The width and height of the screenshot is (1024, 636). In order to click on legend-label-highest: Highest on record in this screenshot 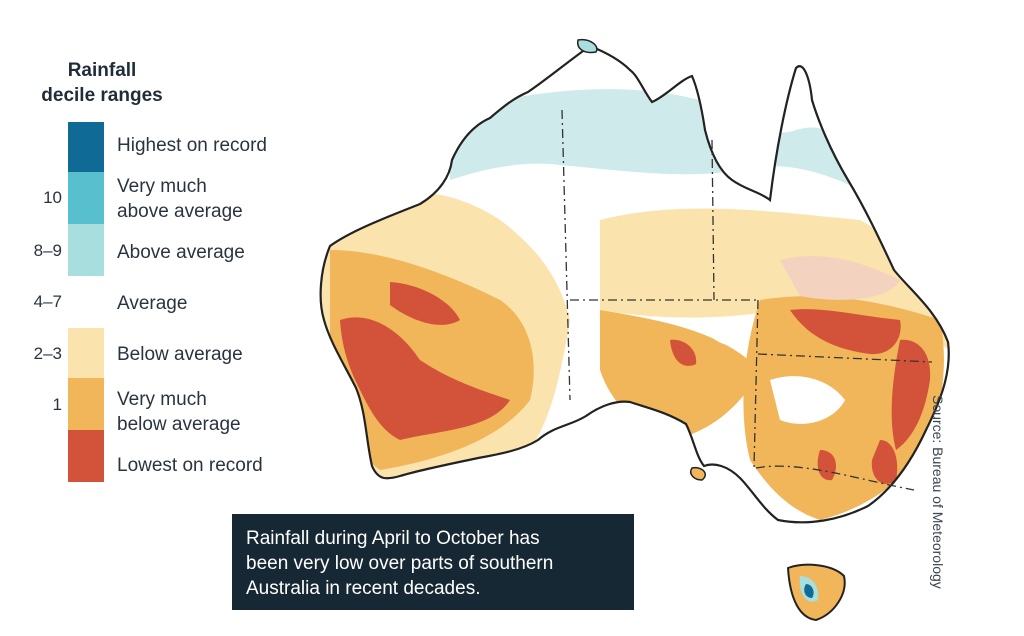, I will do `click(192, 145)`.